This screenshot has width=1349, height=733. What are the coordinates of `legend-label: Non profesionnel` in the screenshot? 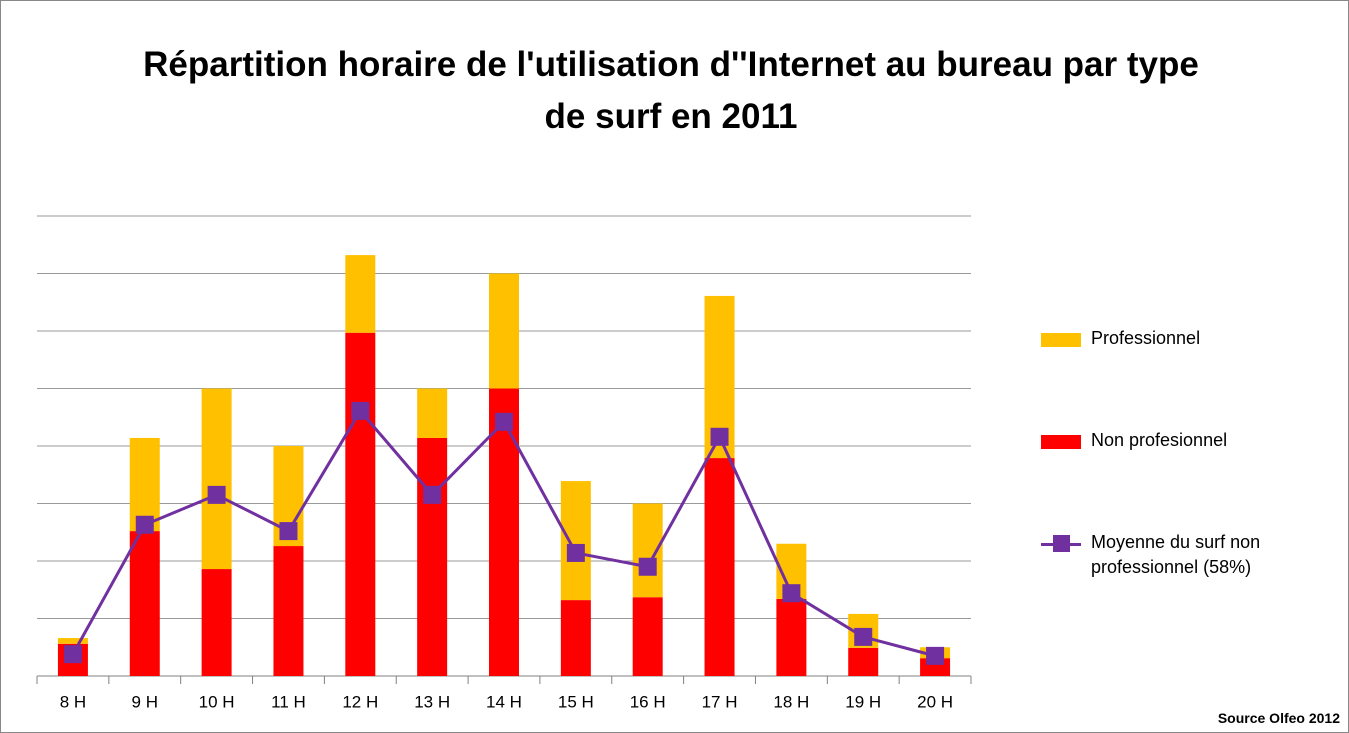 It's located at (1159, 440).